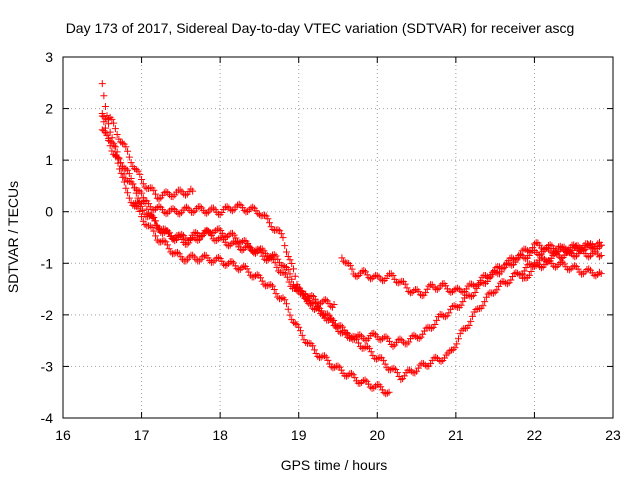 The height and width of the screenshot is (480, 640). Describe the element at coordinates (49, 57) in the screenshot. I see `y-tick-label: 3` at that location.